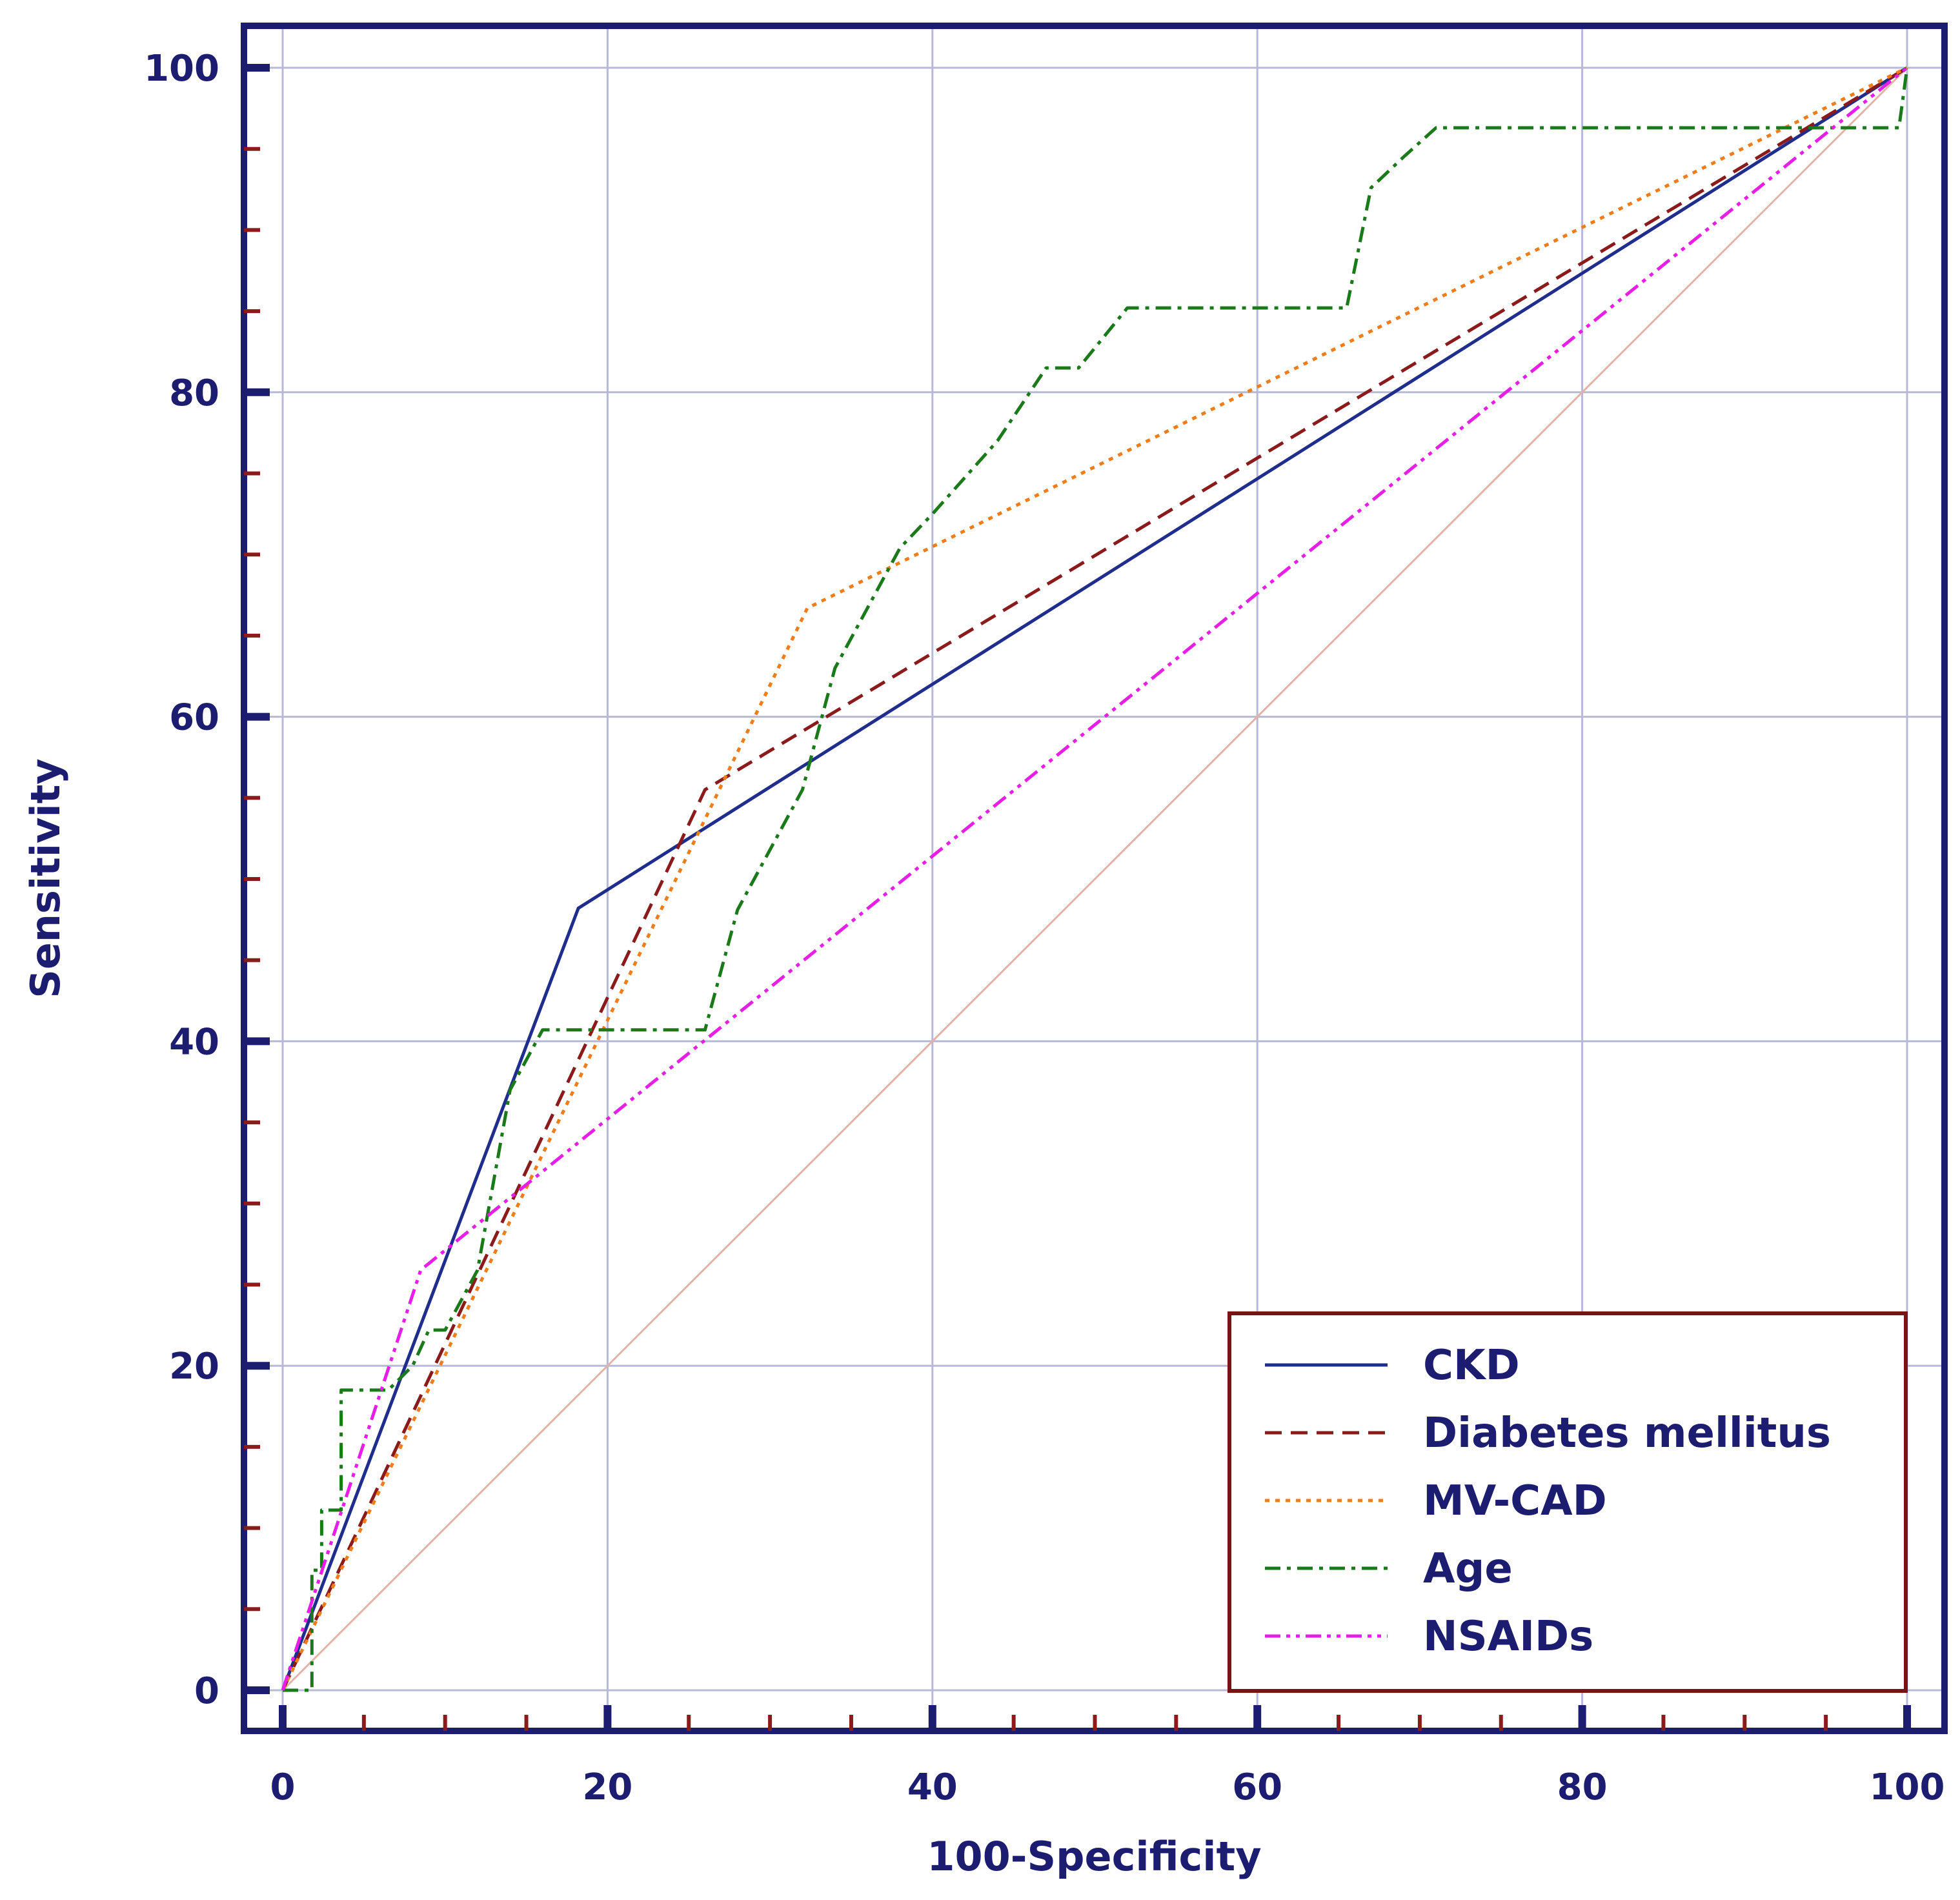 This screenshot has width=1960, height=1900. Describe the element at coordinates (194, 393) in the screenshot. I see `y-tick-label-80: 80` at that location.